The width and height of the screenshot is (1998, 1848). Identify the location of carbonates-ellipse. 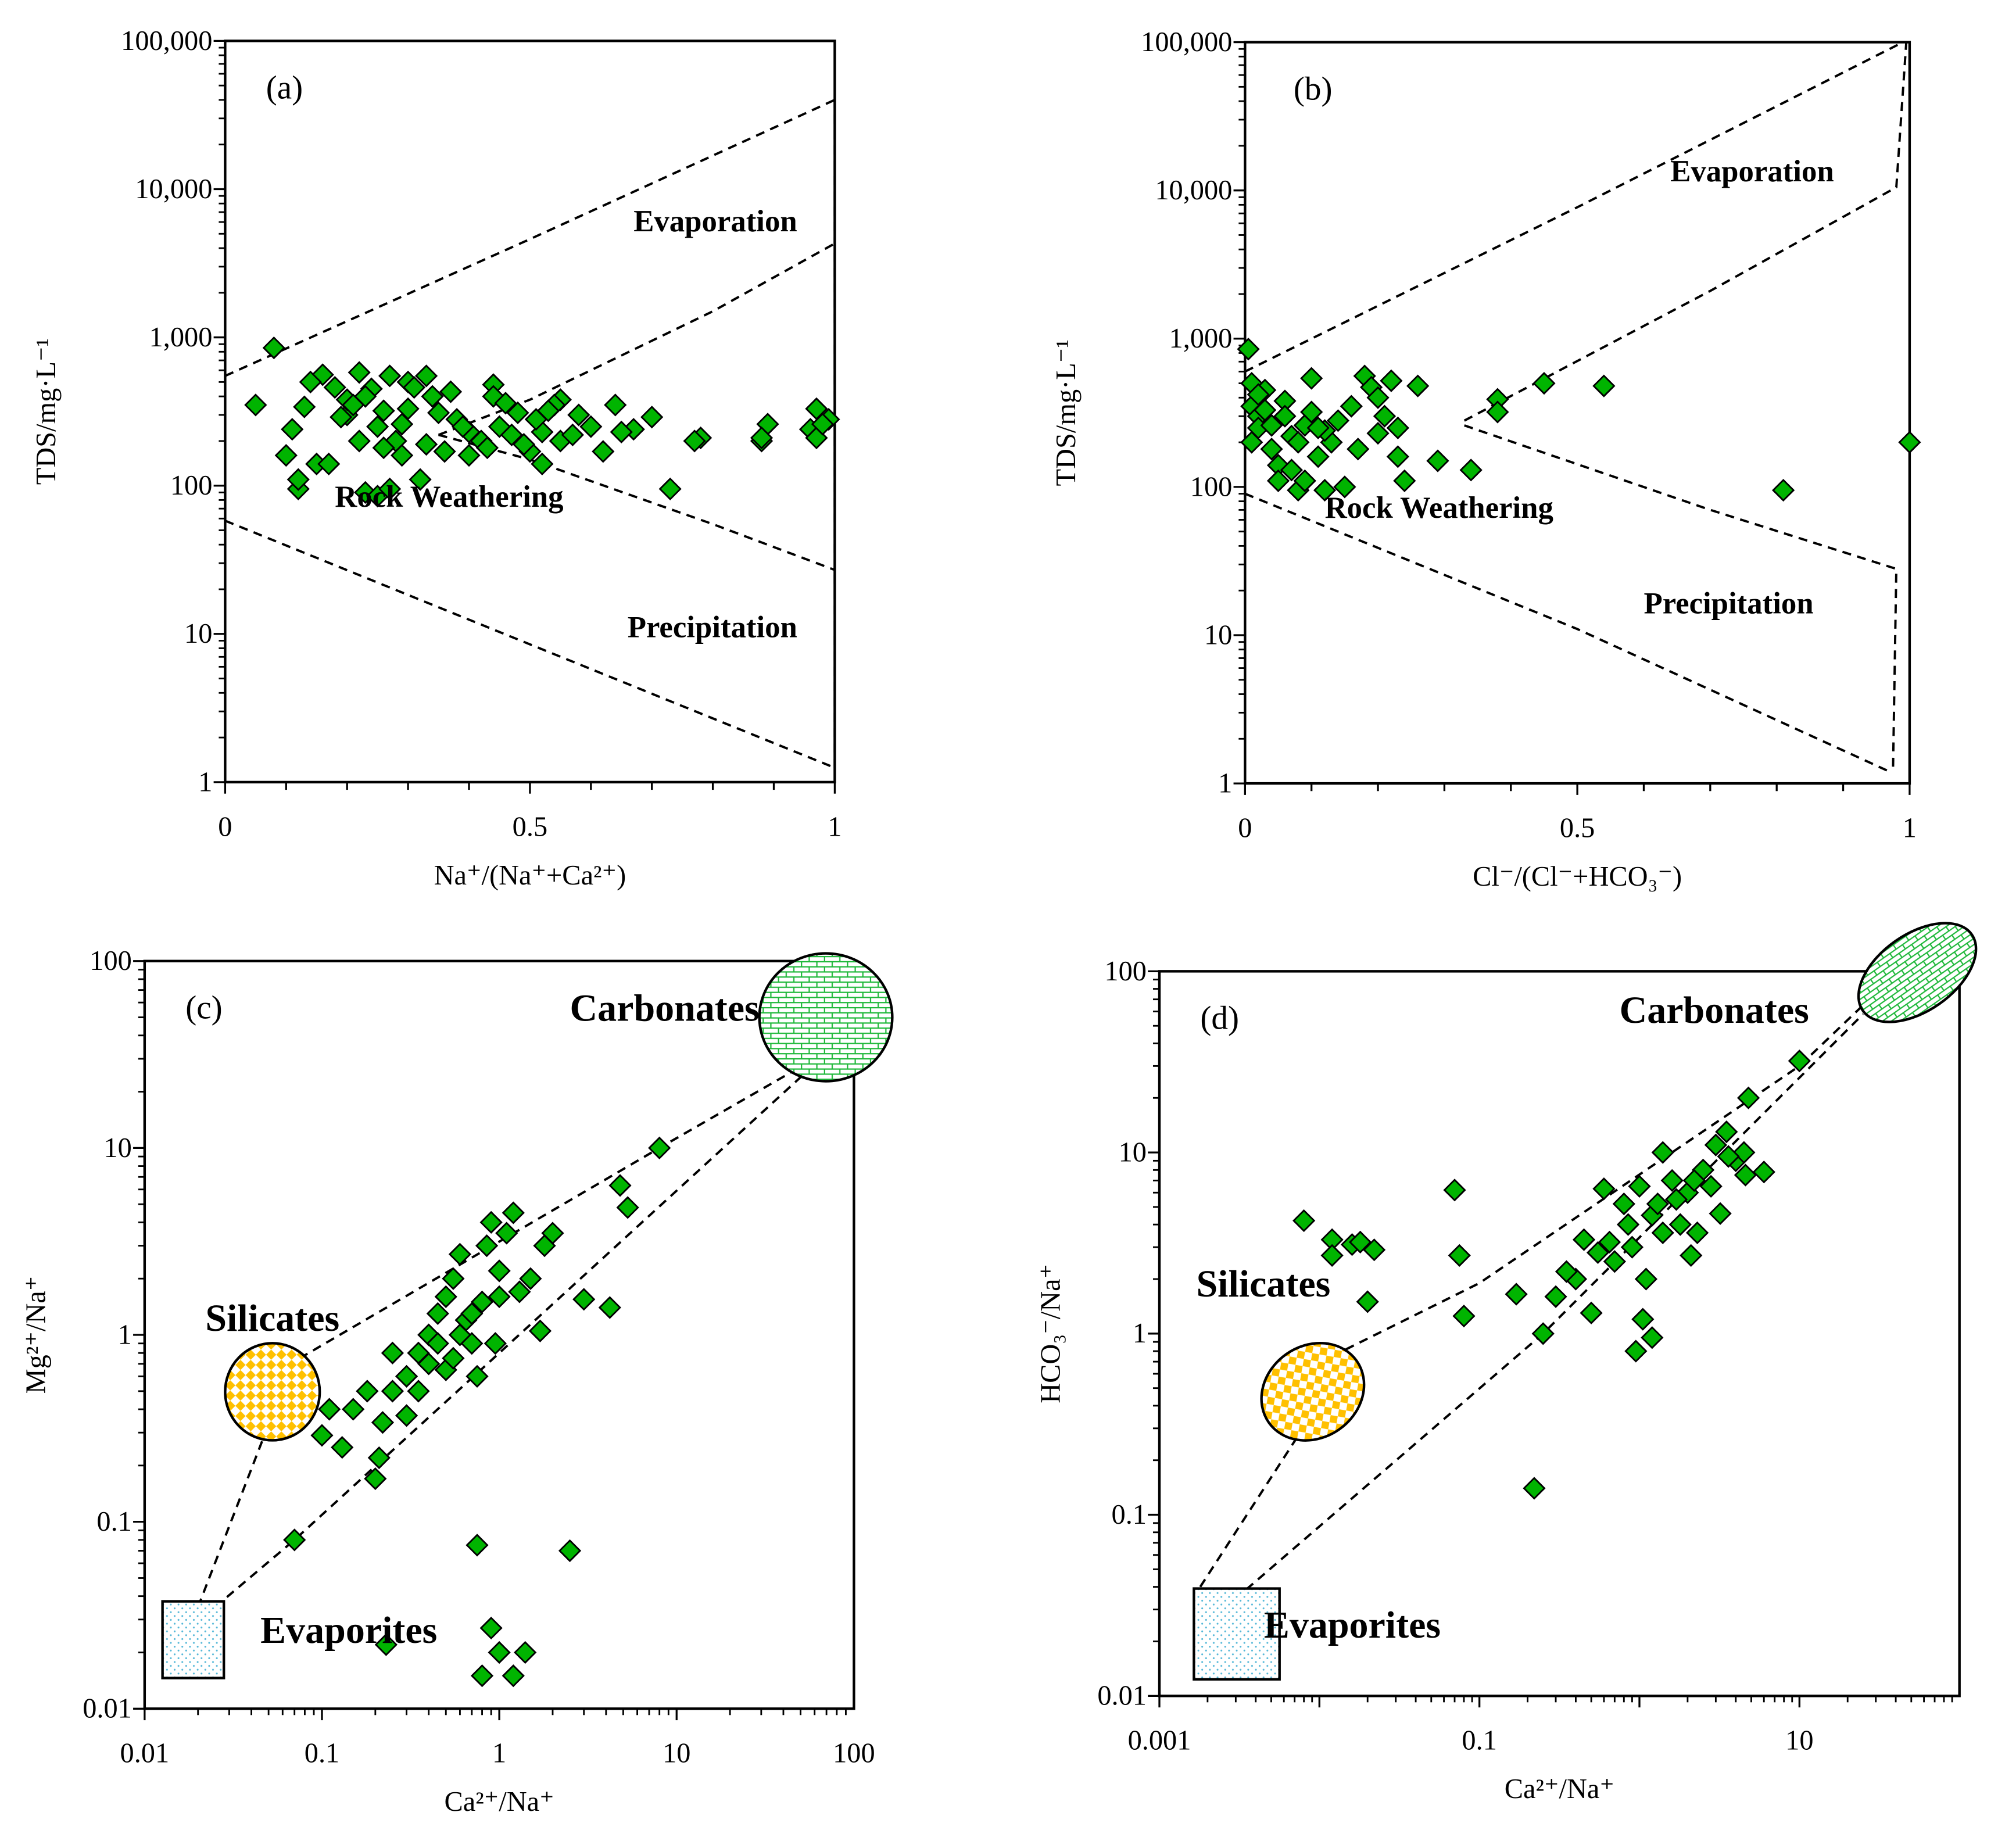
(826, 1017).